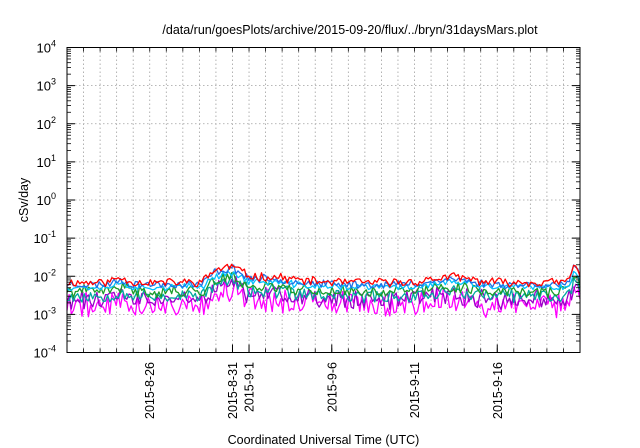 This screenshot has width=640, height=448. What do you see at coordinates (45, 275) in the screenshot?
I see `y-tick-label: 10⁻²` at bounding box center [45, 275].